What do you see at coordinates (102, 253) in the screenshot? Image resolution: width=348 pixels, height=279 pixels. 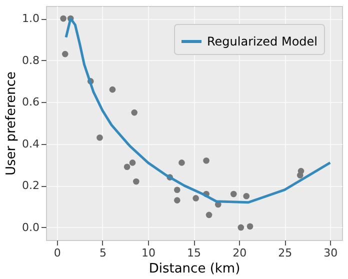 I see `x-tick-label: 5` at bounding box center [102, 253].